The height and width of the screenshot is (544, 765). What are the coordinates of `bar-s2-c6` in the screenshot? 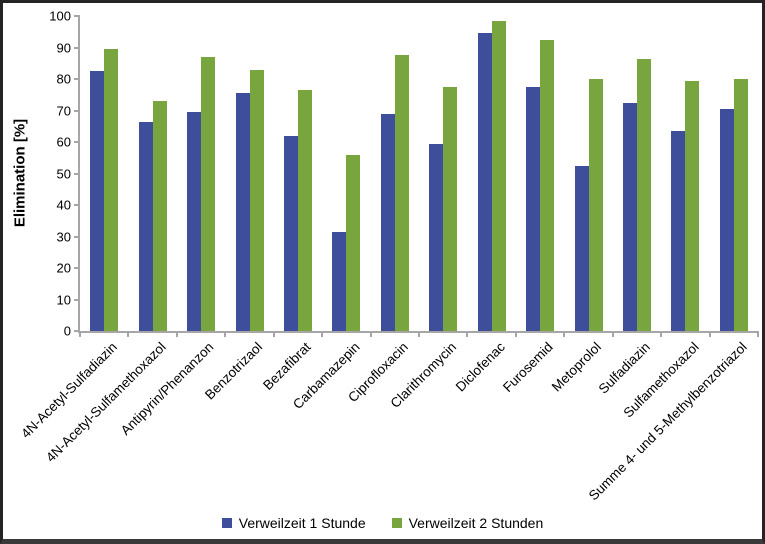 It's located at (353, 242).